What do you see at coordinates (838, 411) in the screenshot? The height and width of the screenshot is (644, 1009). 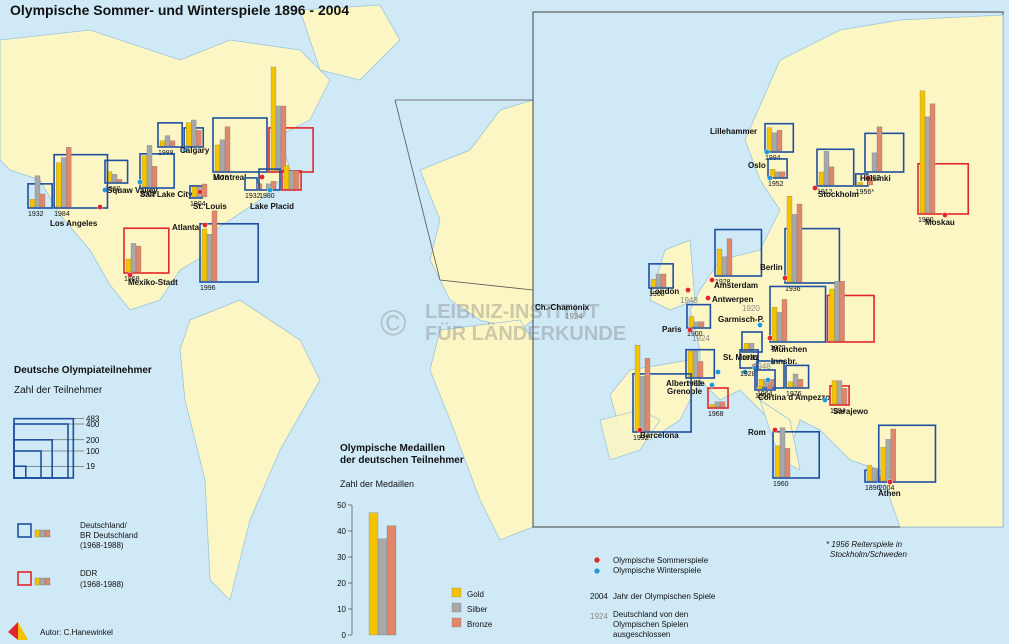 I see `year-label: 1984` at bounding box center [838, 411].